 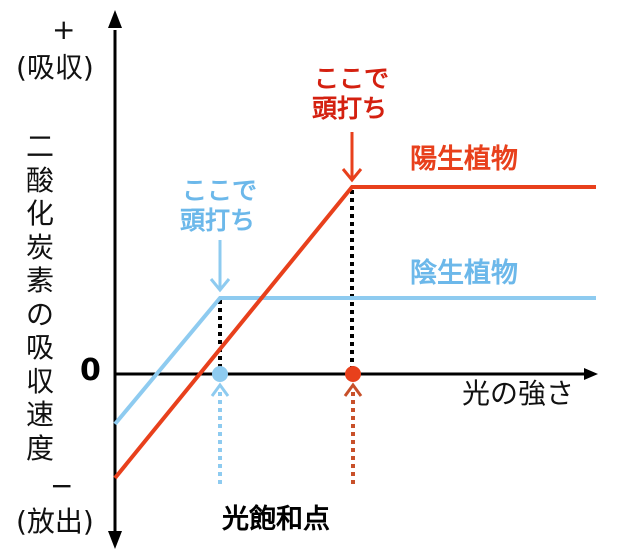 I want to click on y-axis-label-char: 吸, so click(x=39, y=347).